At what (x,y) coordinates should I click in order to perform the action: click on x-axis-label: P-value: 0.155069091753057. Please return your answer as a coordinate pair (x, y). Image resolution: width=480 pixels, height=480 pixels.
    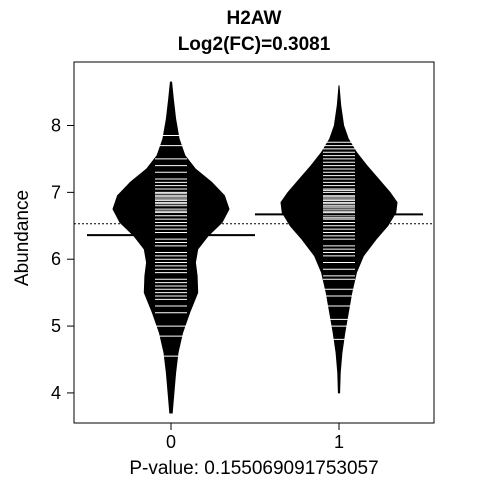
    Looking at the image, I should click on (253, 468).